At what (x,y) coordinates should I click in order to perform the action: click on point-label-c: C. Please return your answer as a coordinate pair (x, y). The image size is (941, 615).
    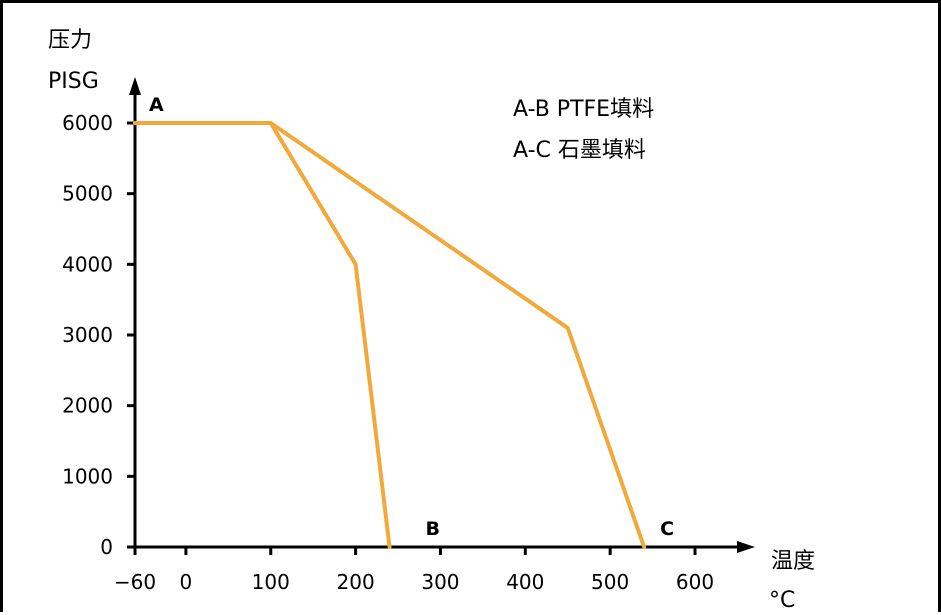
    Looking at the image, I should click on (667, 529).